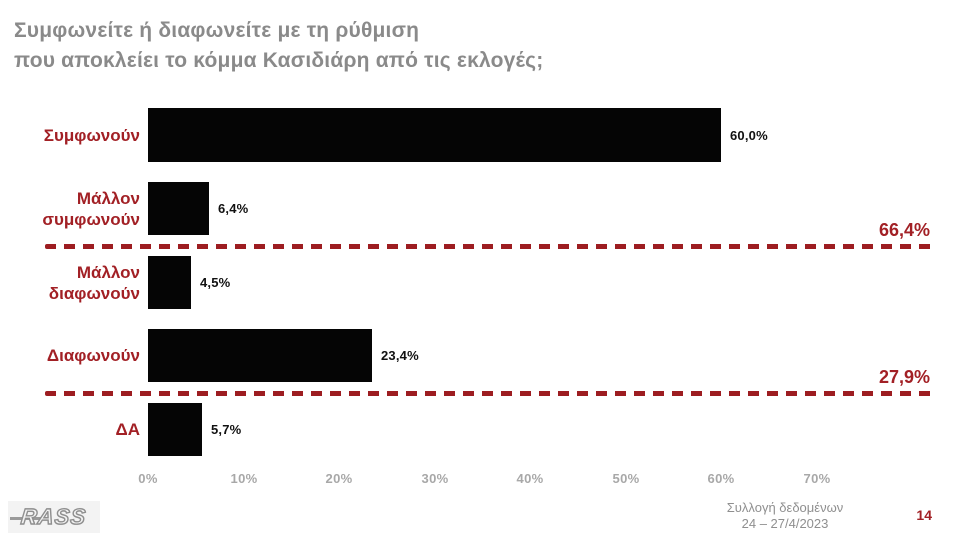 The height and width of the screenshot is (540, 960). I want to click on x-axis-tick-label: 40%, so click(530, 478).